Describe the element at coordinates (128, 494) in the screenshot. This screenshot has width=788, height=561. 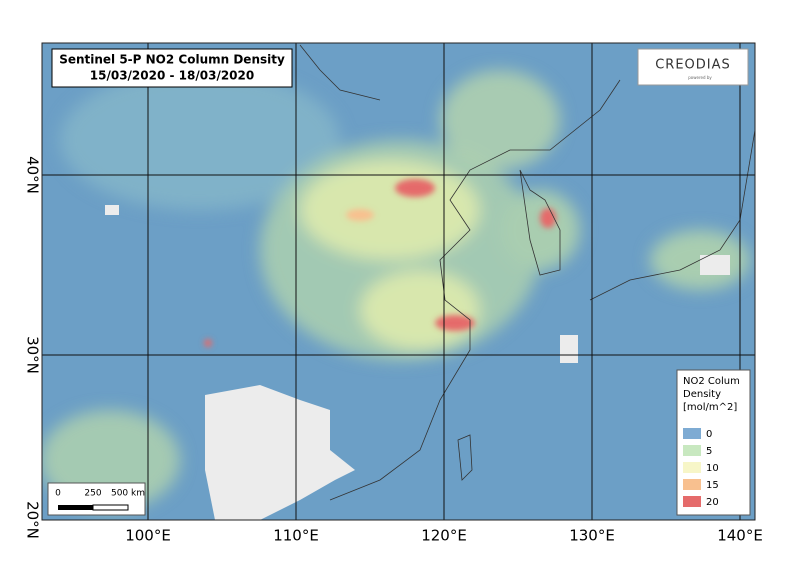
I see `scale-label: 500 km` at that location.